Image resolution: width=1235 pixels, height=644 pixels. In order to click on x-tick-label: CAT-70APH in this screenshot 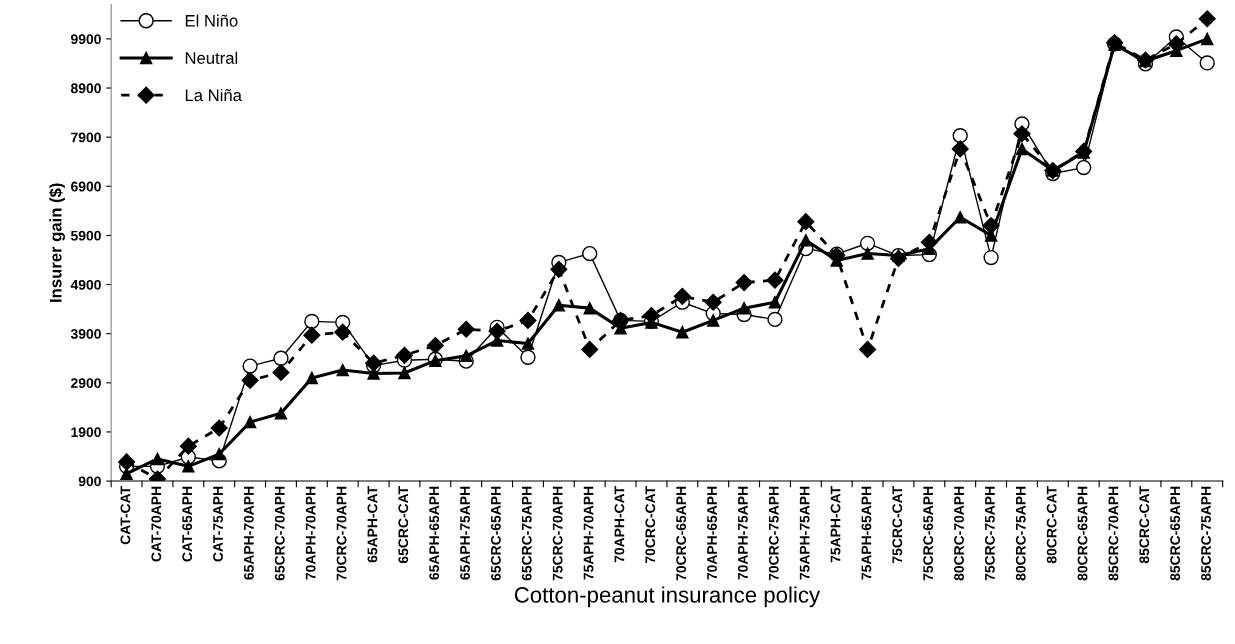, I will do `click(156, 524)`.